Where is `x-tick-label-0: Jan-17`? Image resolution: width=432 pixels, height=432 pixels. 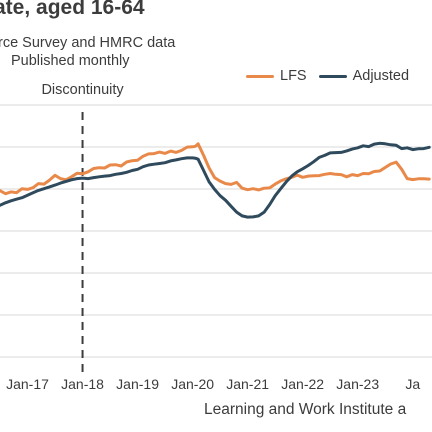
x-tick-label-0: Jan-17 is located at coordinates (27, 384).